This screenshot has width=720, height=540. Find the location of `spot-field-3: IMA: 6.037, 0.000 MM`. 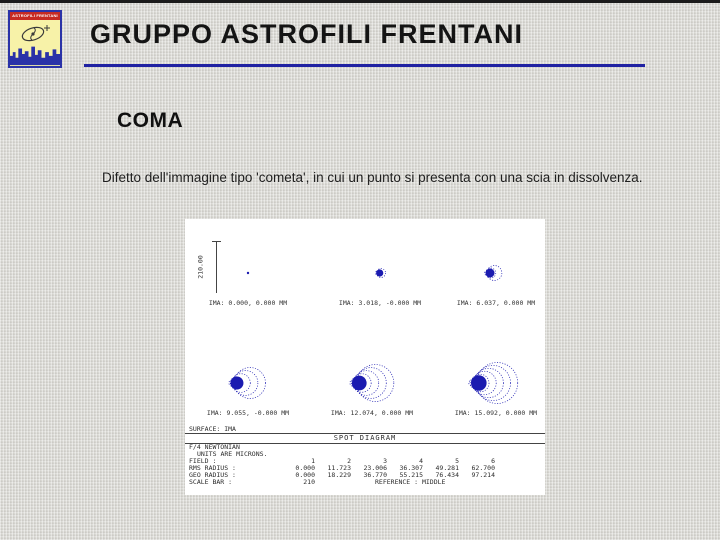

spot-field-3: IMA: 6.037, 0.000 MM is located at coordinates (493, 277).